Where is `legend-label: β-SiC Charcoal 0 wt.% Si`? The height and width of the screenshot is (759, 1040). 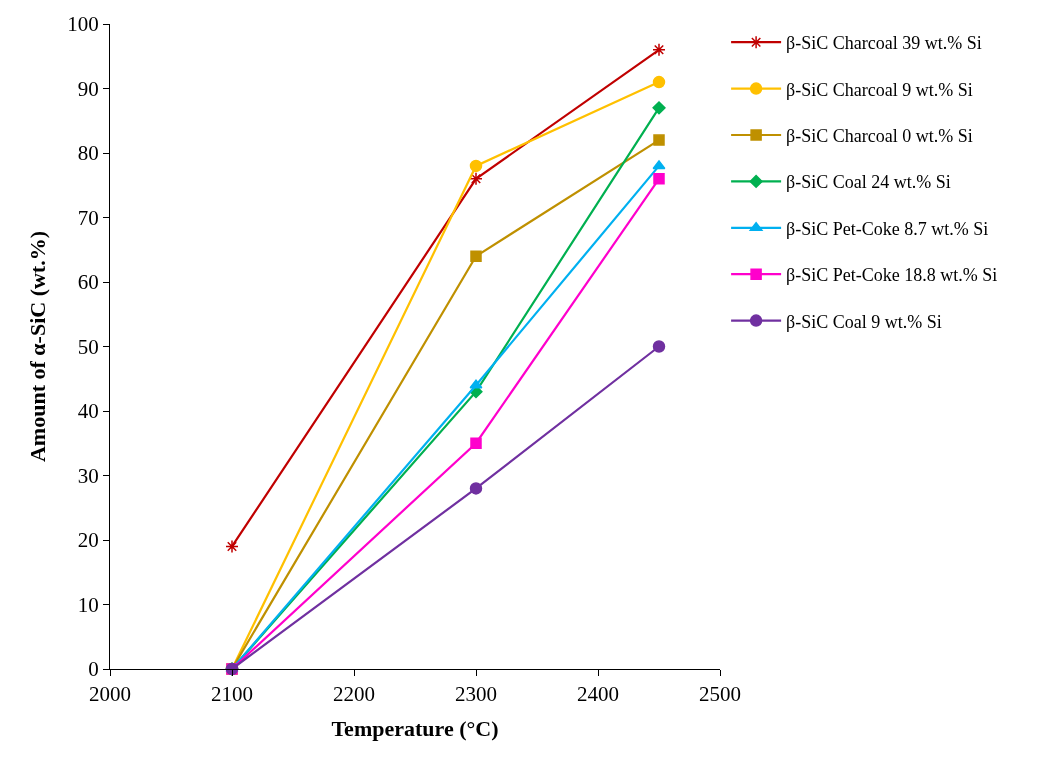
legend-label: β-SiC Charcoal 0 wt.% Si is located at coordinates (879, 136).